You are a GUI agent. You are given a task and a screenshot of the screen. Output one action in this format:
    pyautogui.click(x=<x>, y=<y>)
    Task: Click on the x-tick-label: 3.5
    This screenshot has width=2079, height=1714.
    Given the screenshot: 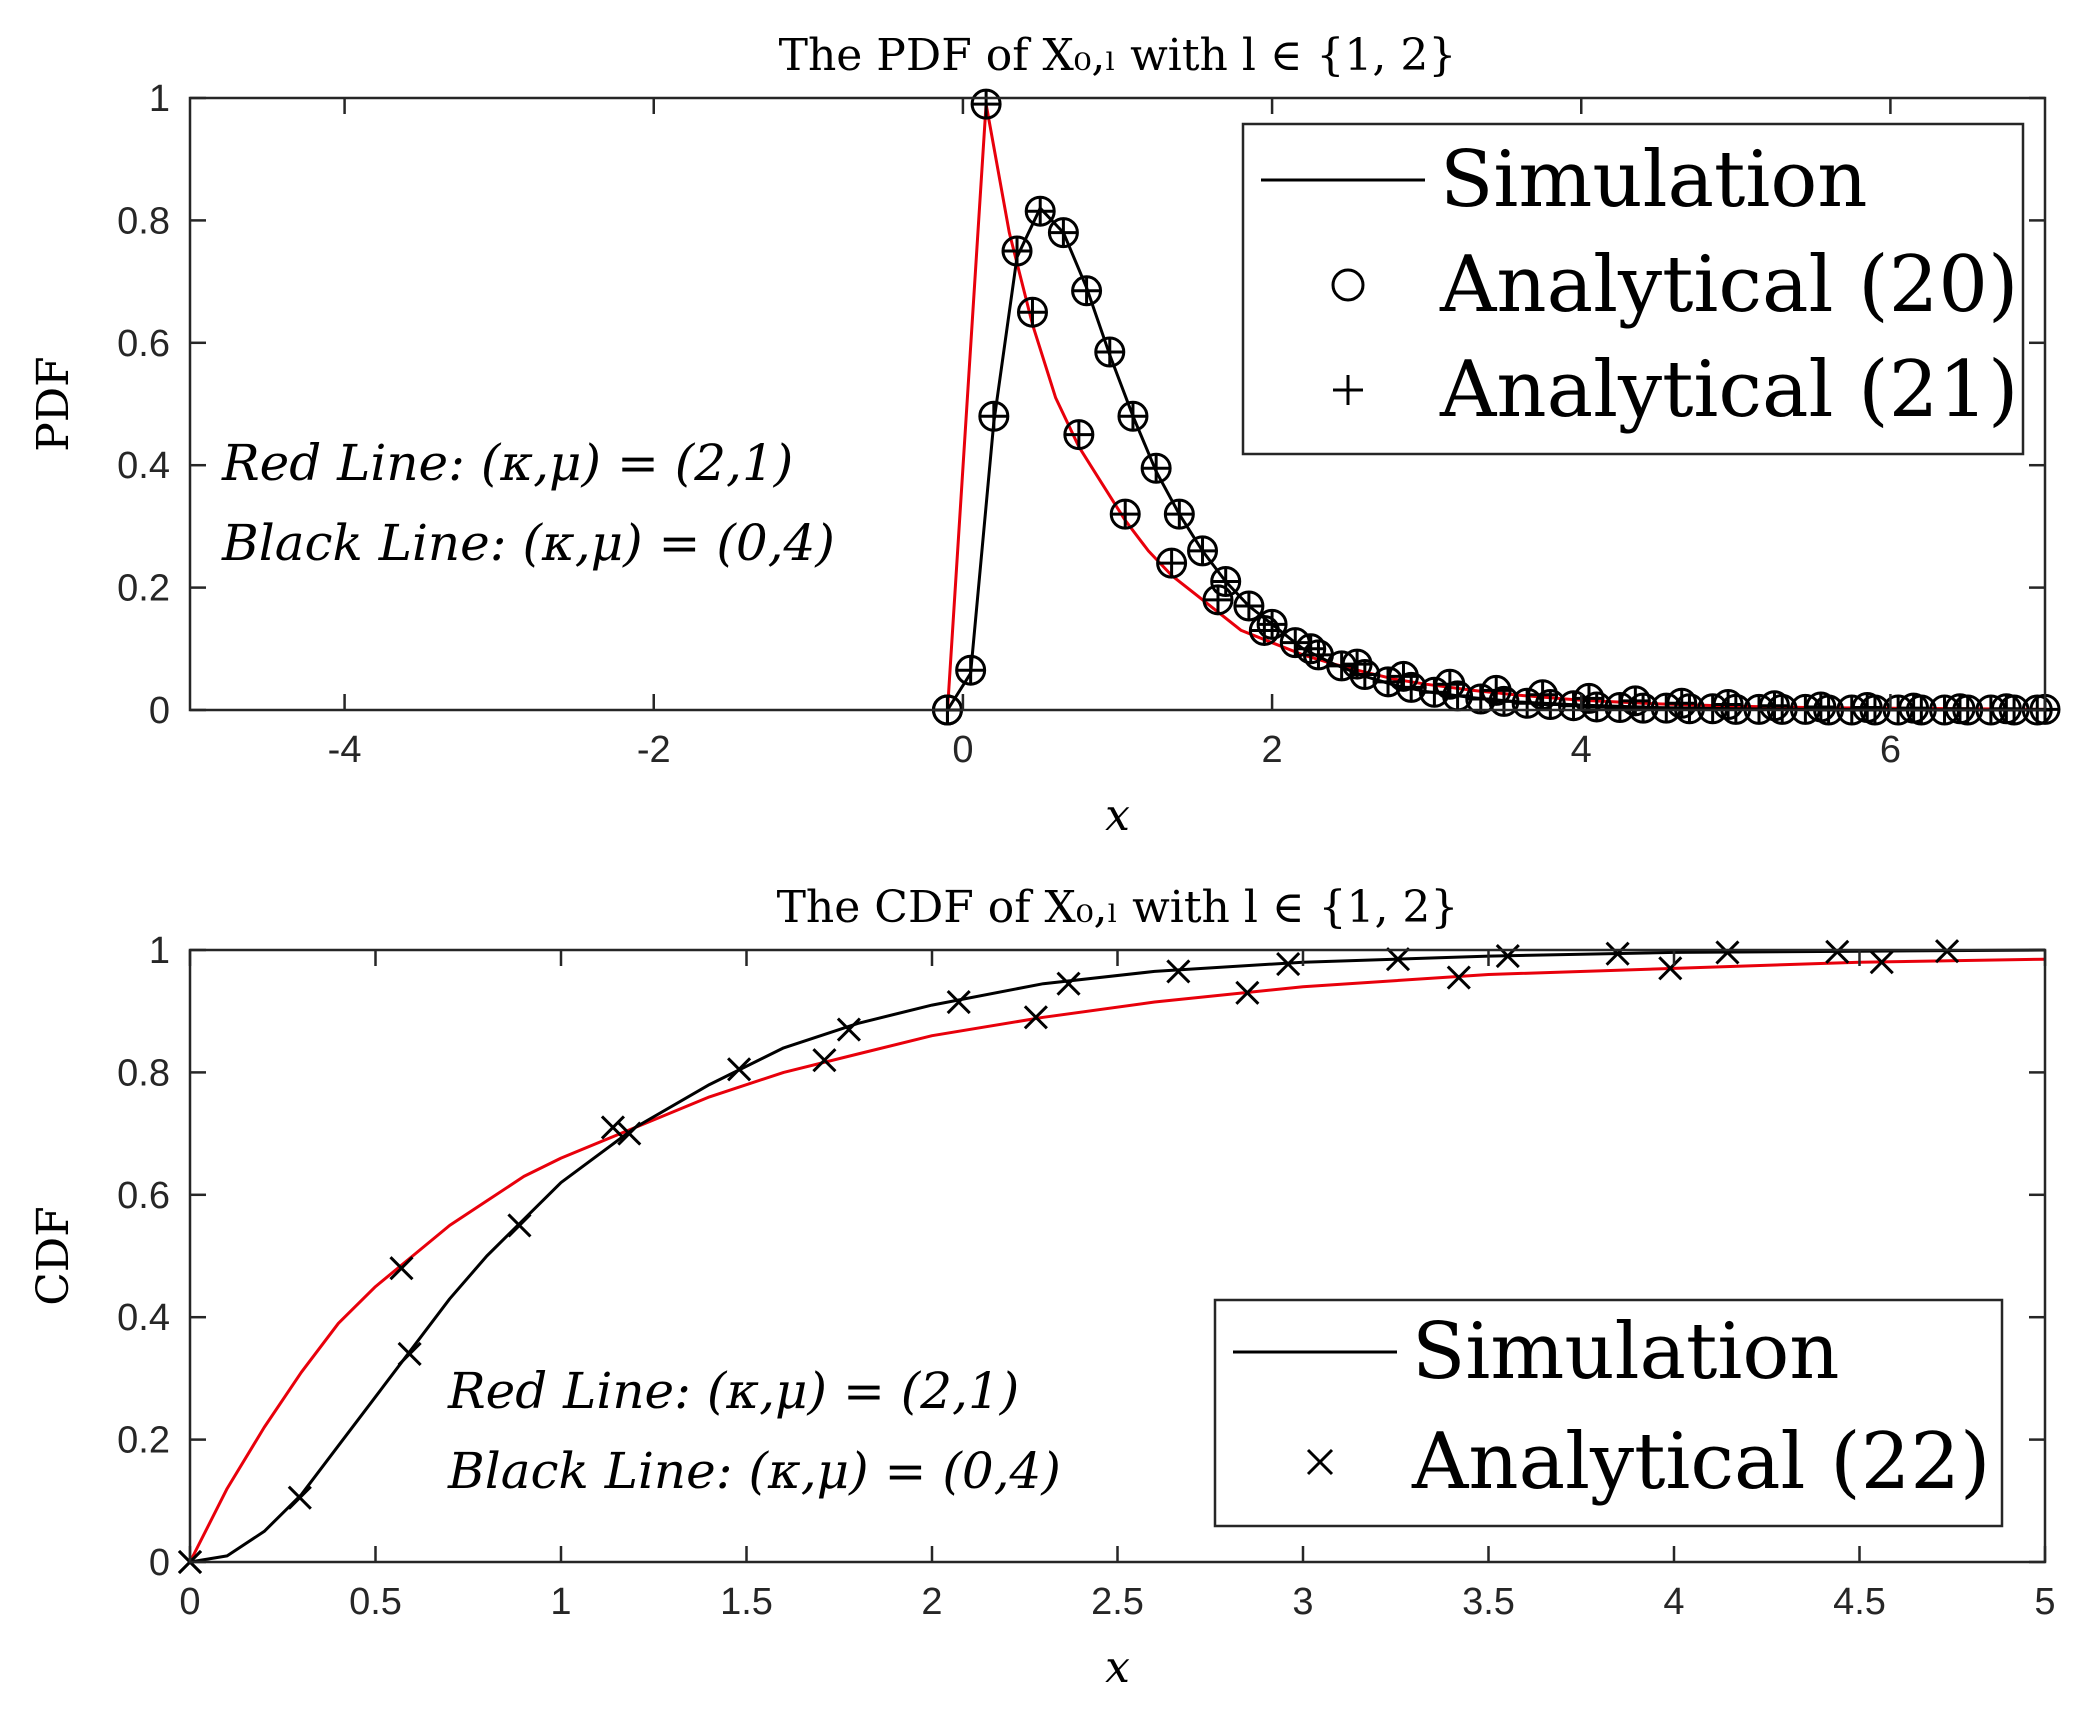 What is the action you would take?
    pyautogui.click(x=1488, y=1602)
    